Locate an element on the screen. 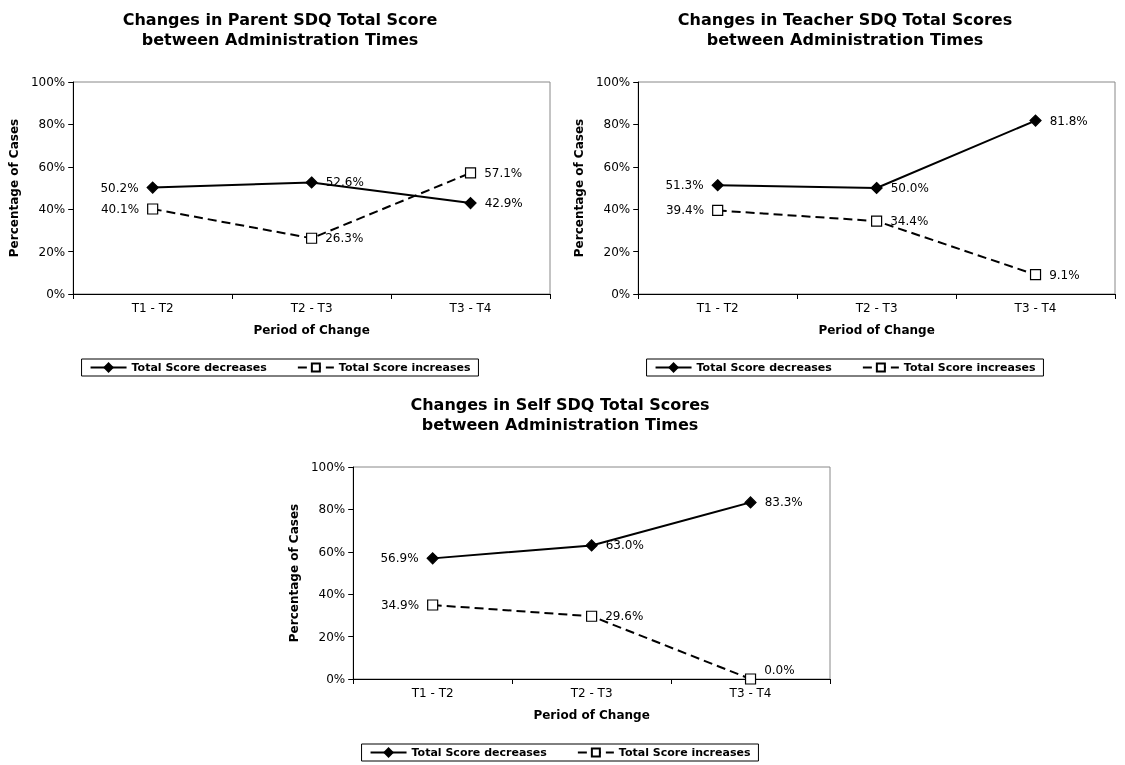 This screenshot has width=1125, height=765. data-label: 0.0% is located at coordinates (779, 670).